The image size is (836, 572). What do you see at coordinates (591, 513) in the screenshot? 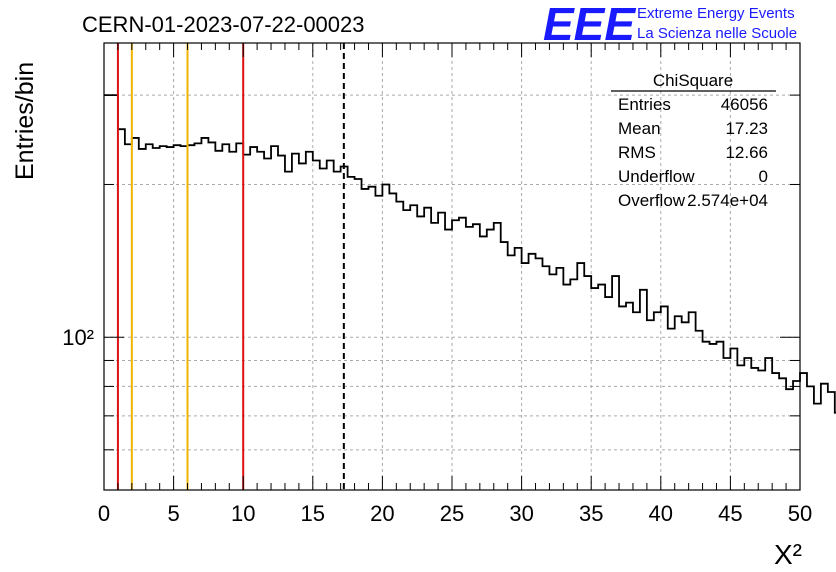
I see `x-tick-label: 35` at bounding box center [591, 513].